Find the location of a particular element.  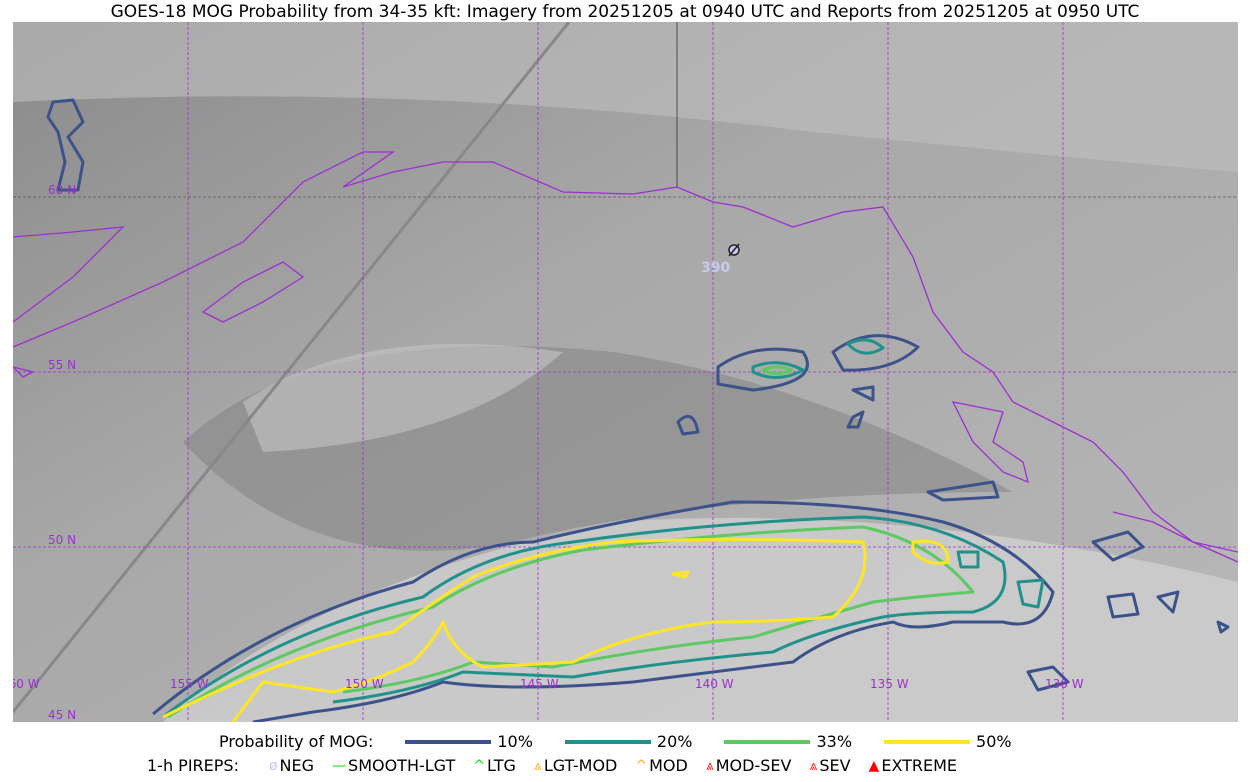

pirep-neg-marker: 390 is located at coordinates (720, 259).